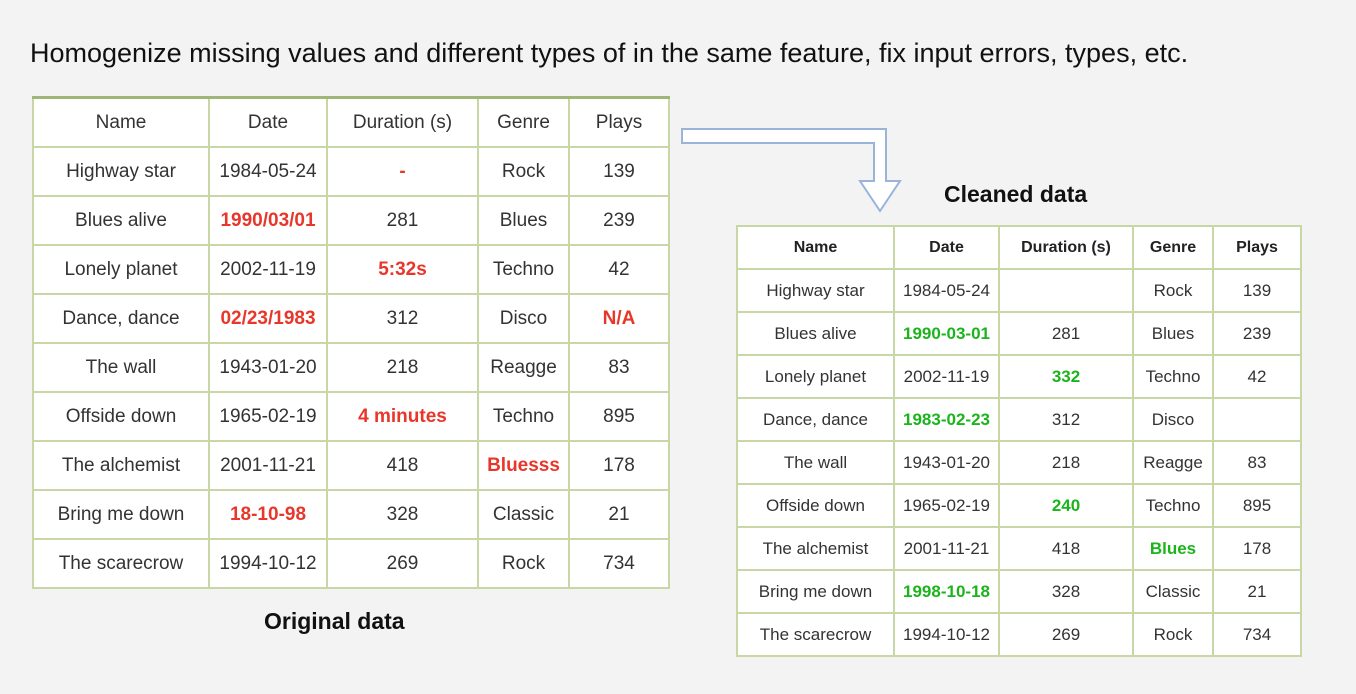  I want to click on cleaned-table-row: The wall 1943-01-20 218 Reagge 83, so click(1019, 462).